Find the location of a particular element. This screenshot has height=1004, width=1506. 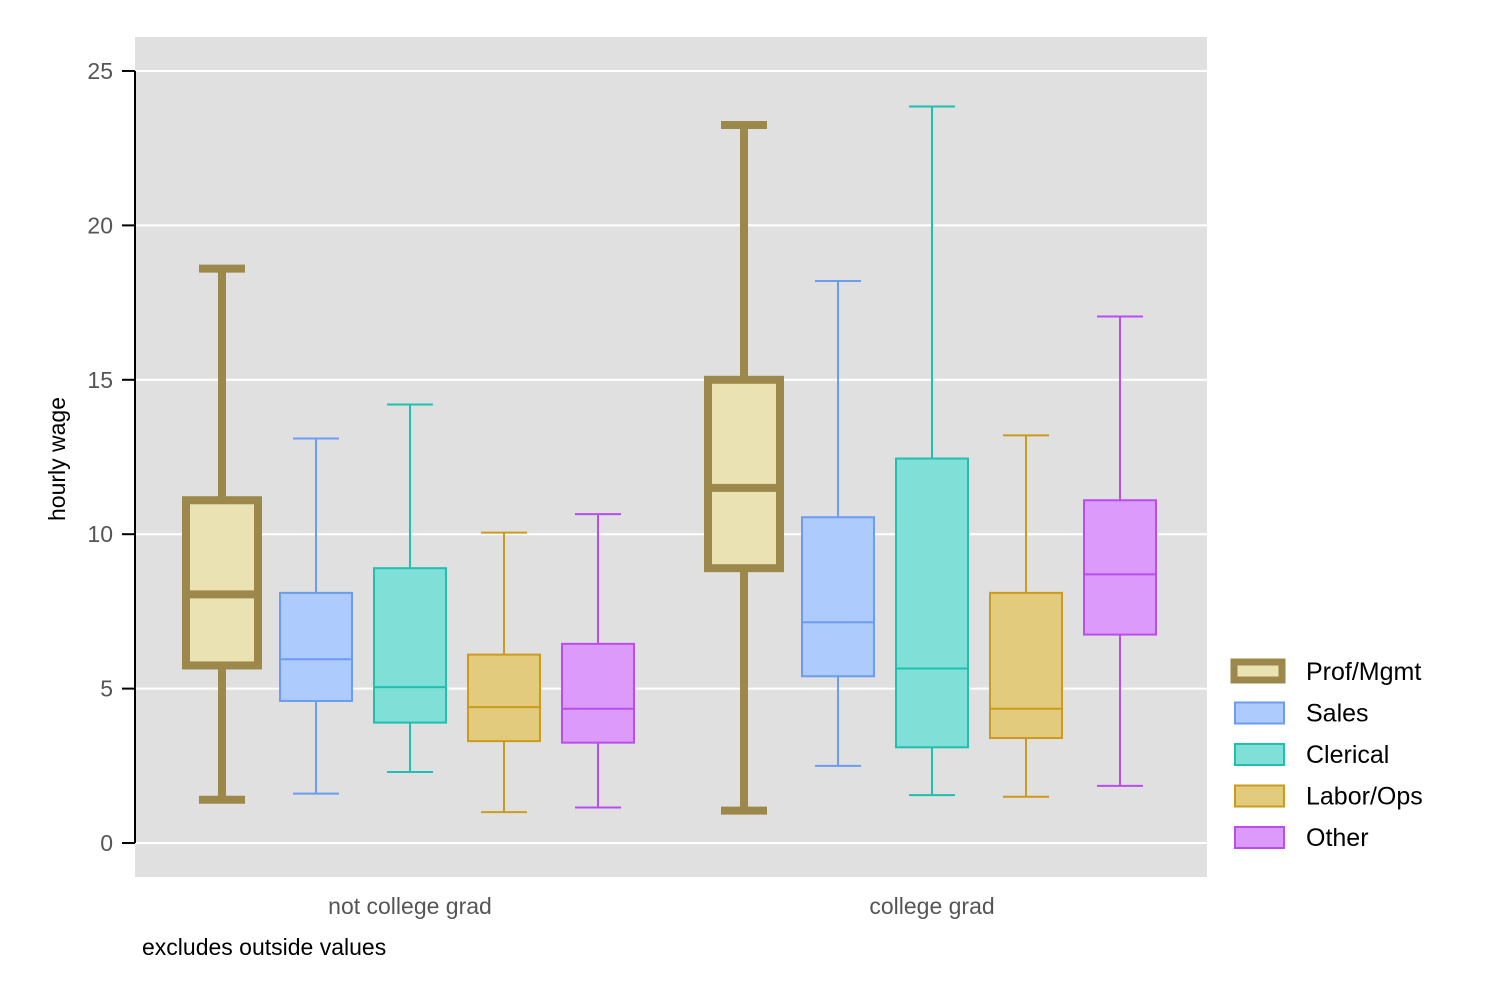

y-tick-label: 10 is located at coordinates (100, 534).